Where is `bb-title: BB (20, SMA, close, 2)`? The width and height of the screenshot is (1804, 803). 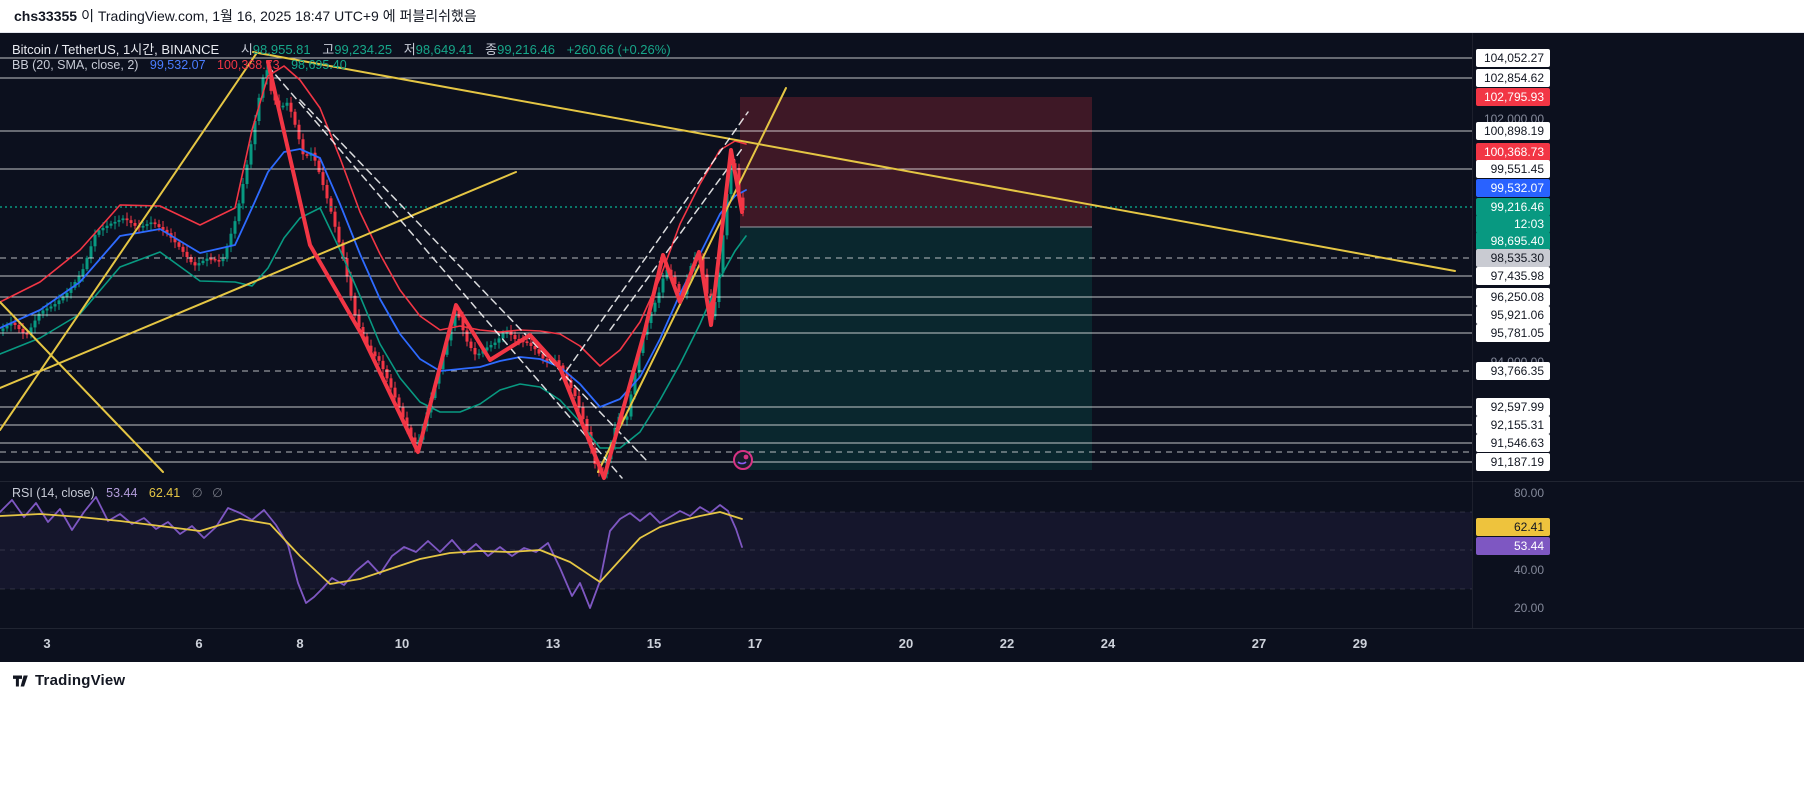 bb-title: BB (20, SMA, close, 2) is located at coordinates (75, 65).